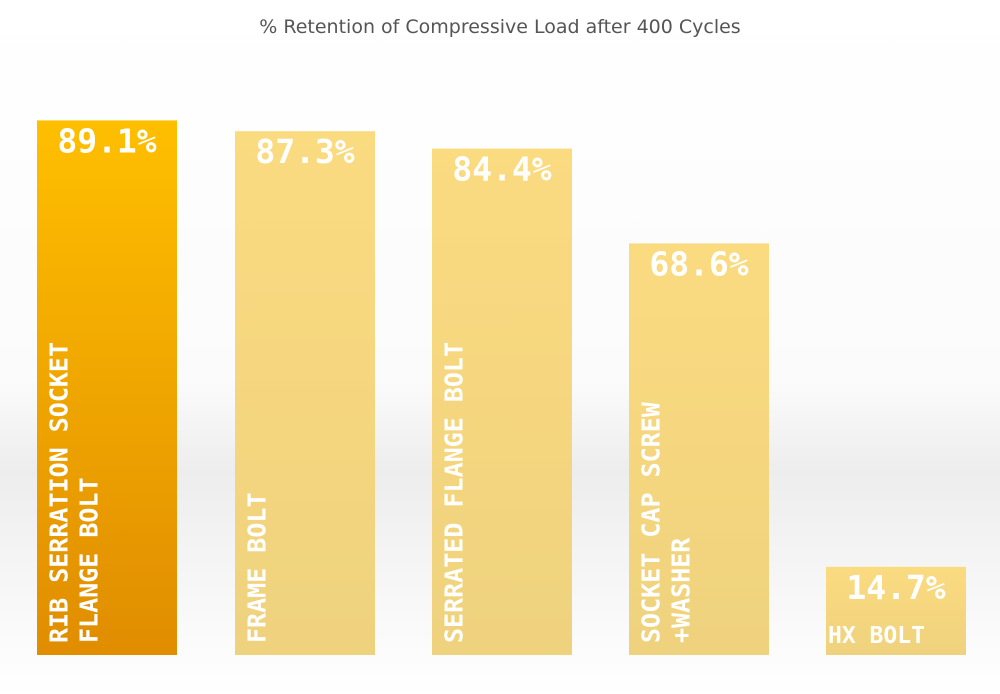  Describe the element at coordinates (502, 401) in the screenshot. I see `bar-serrated-flange-bolt` at that location.